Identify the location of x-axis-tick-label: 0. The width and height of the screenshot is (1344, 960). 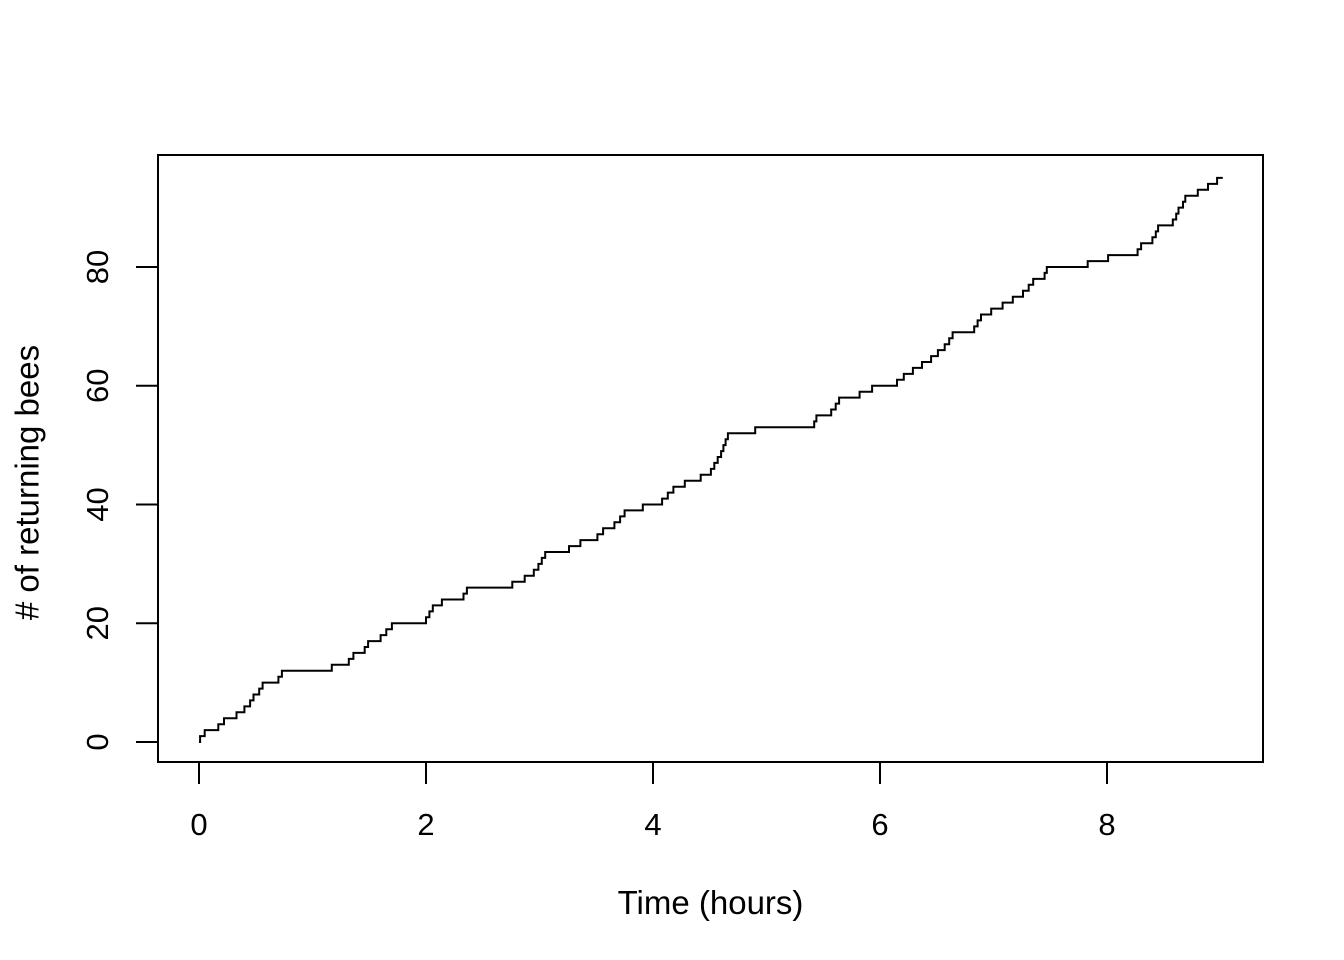
(198, 824).